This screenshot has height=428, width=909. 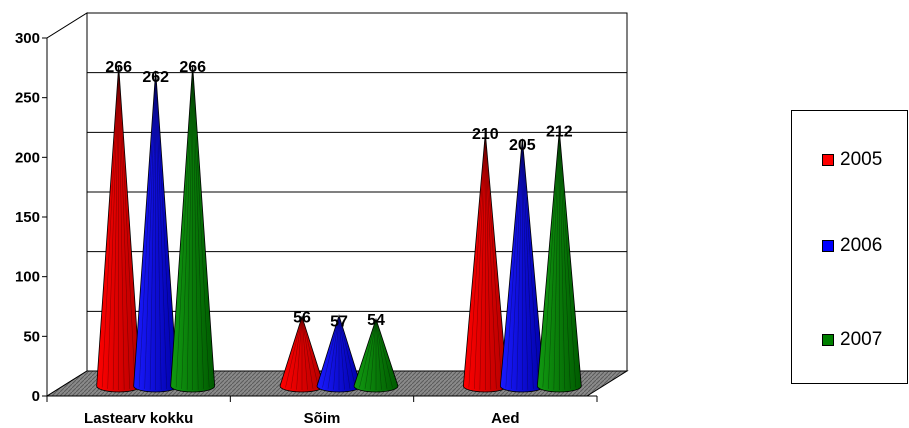 What do you see at coordinates (828, 160) in the screenshot?
I see `legend-swatch-2005` at bounding box center [828, 160].